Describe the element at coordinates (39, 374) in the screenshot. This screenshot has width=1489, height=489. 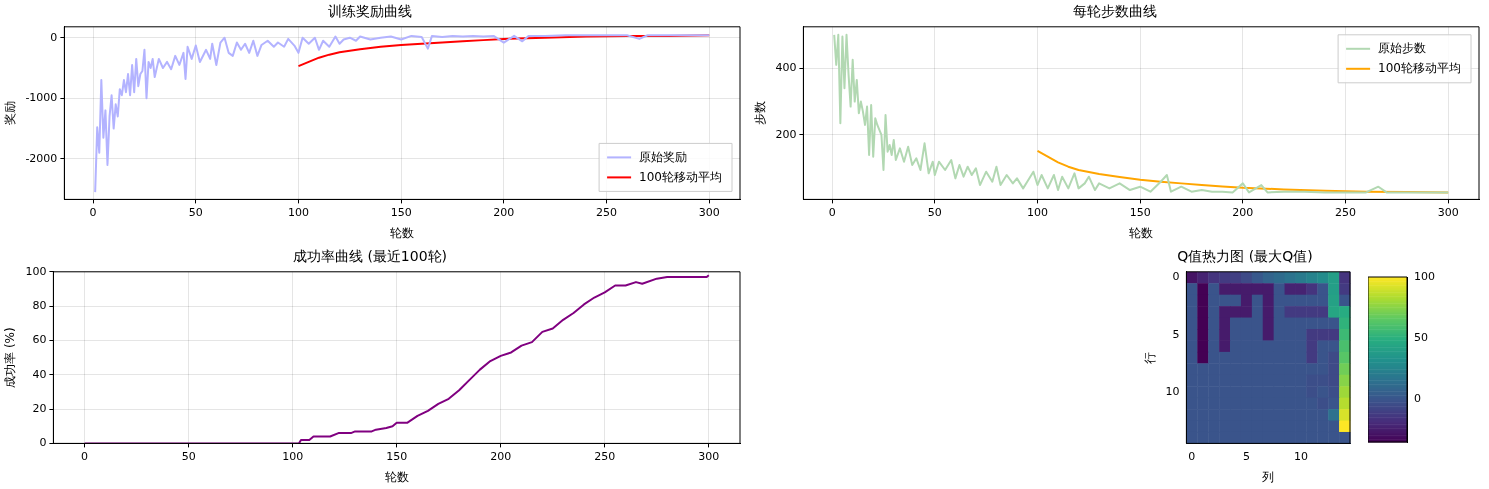
I see `y-tick-label: 40` at that location.